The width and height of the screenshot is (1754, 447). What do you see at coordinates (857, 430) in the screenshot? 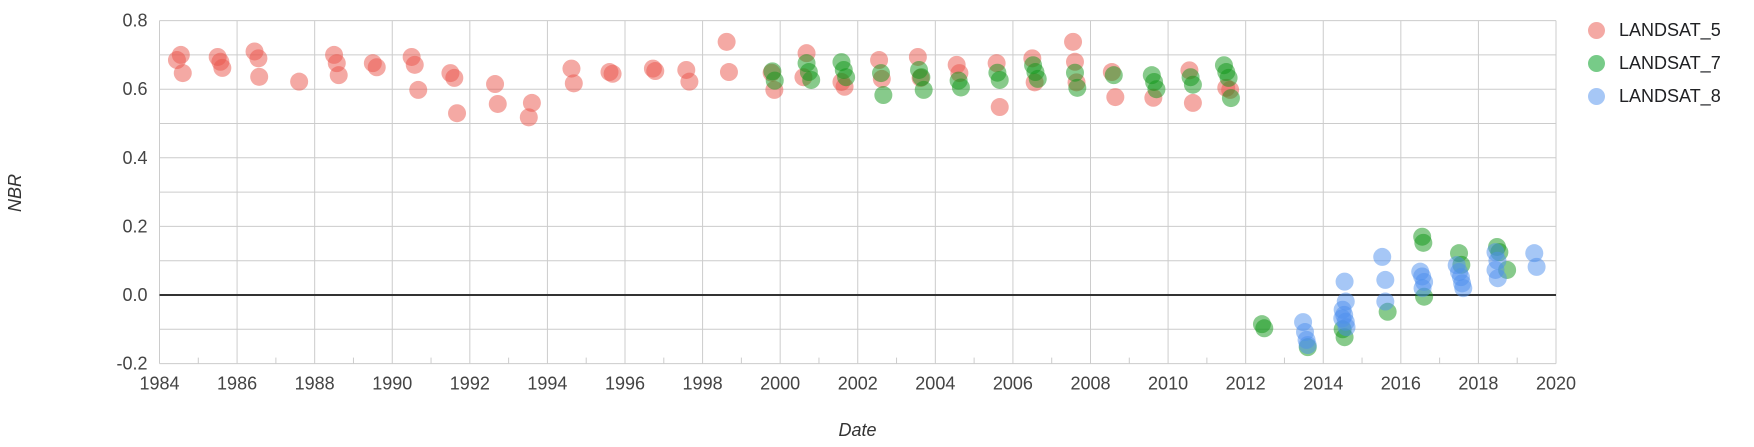
I see `x-axis-title: Date` at bounding box center [857, 430].